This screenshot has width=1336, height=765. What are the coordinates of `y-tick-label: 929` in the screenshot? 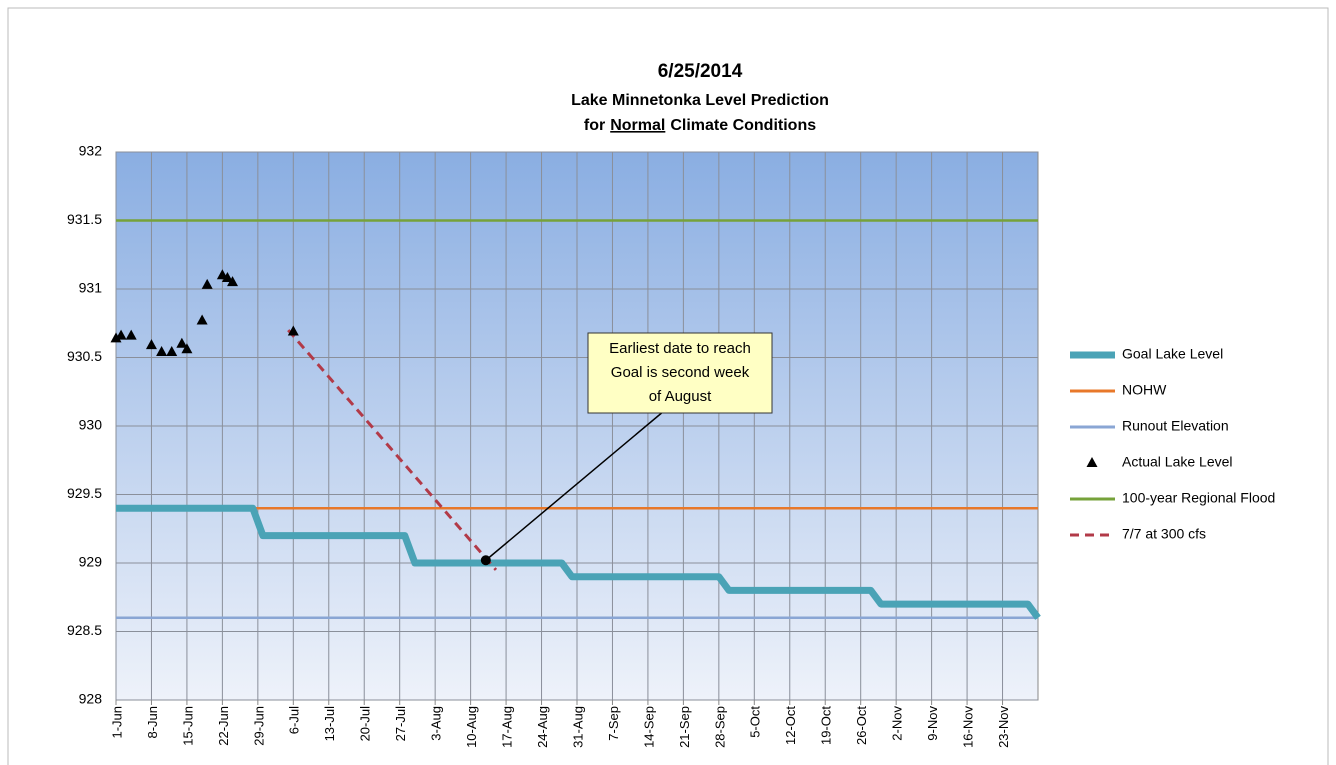 It's located at (91, 562).